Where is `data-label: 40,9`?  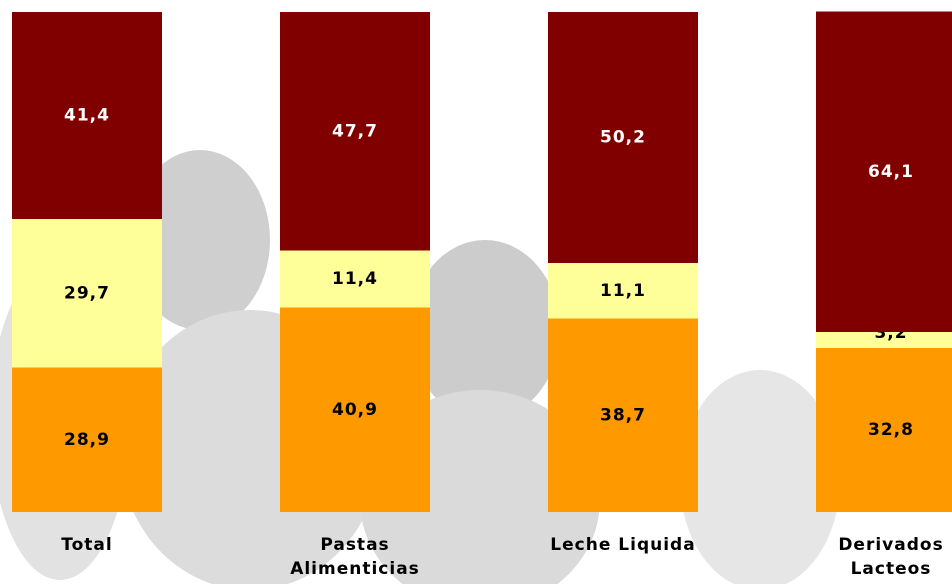 data-label: 40,9 is located at coordinates (355, 410).